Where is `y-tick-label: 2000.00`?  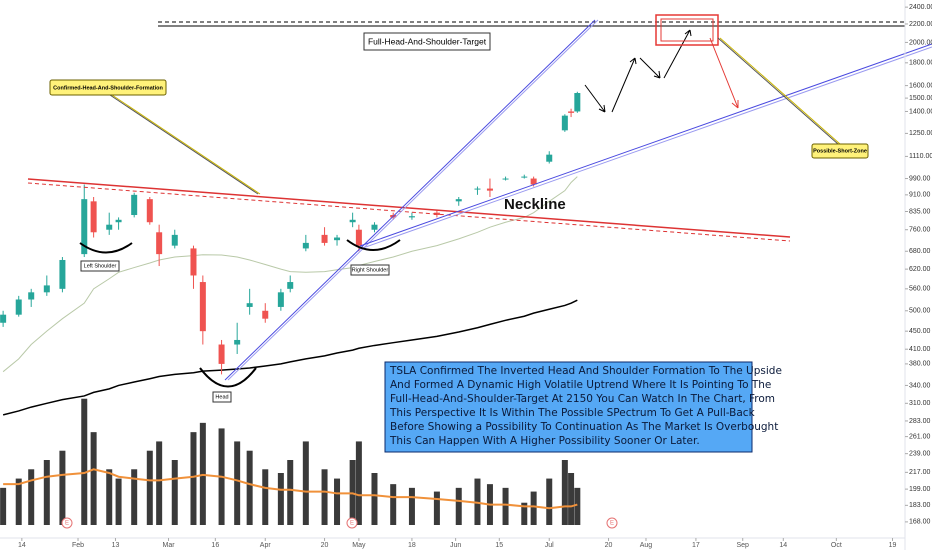 y-tick-label: 2000.00 is located at coordinates (920, 42).